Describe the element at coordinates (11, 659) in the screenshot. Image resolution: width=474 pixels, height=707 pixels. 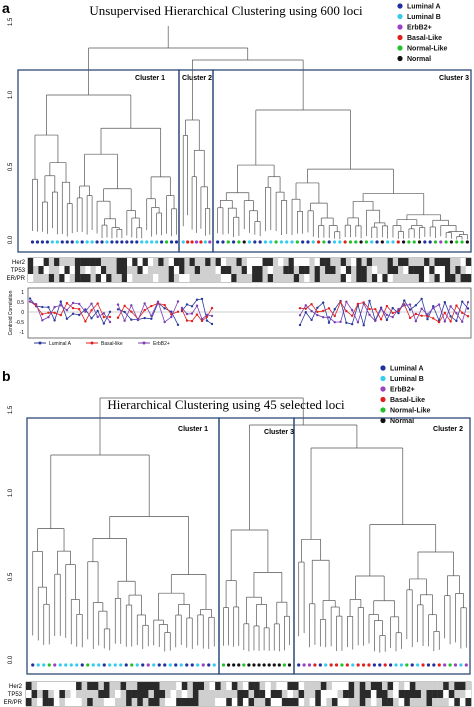
I see `panel-b-y-tick: 0.0` at that location.